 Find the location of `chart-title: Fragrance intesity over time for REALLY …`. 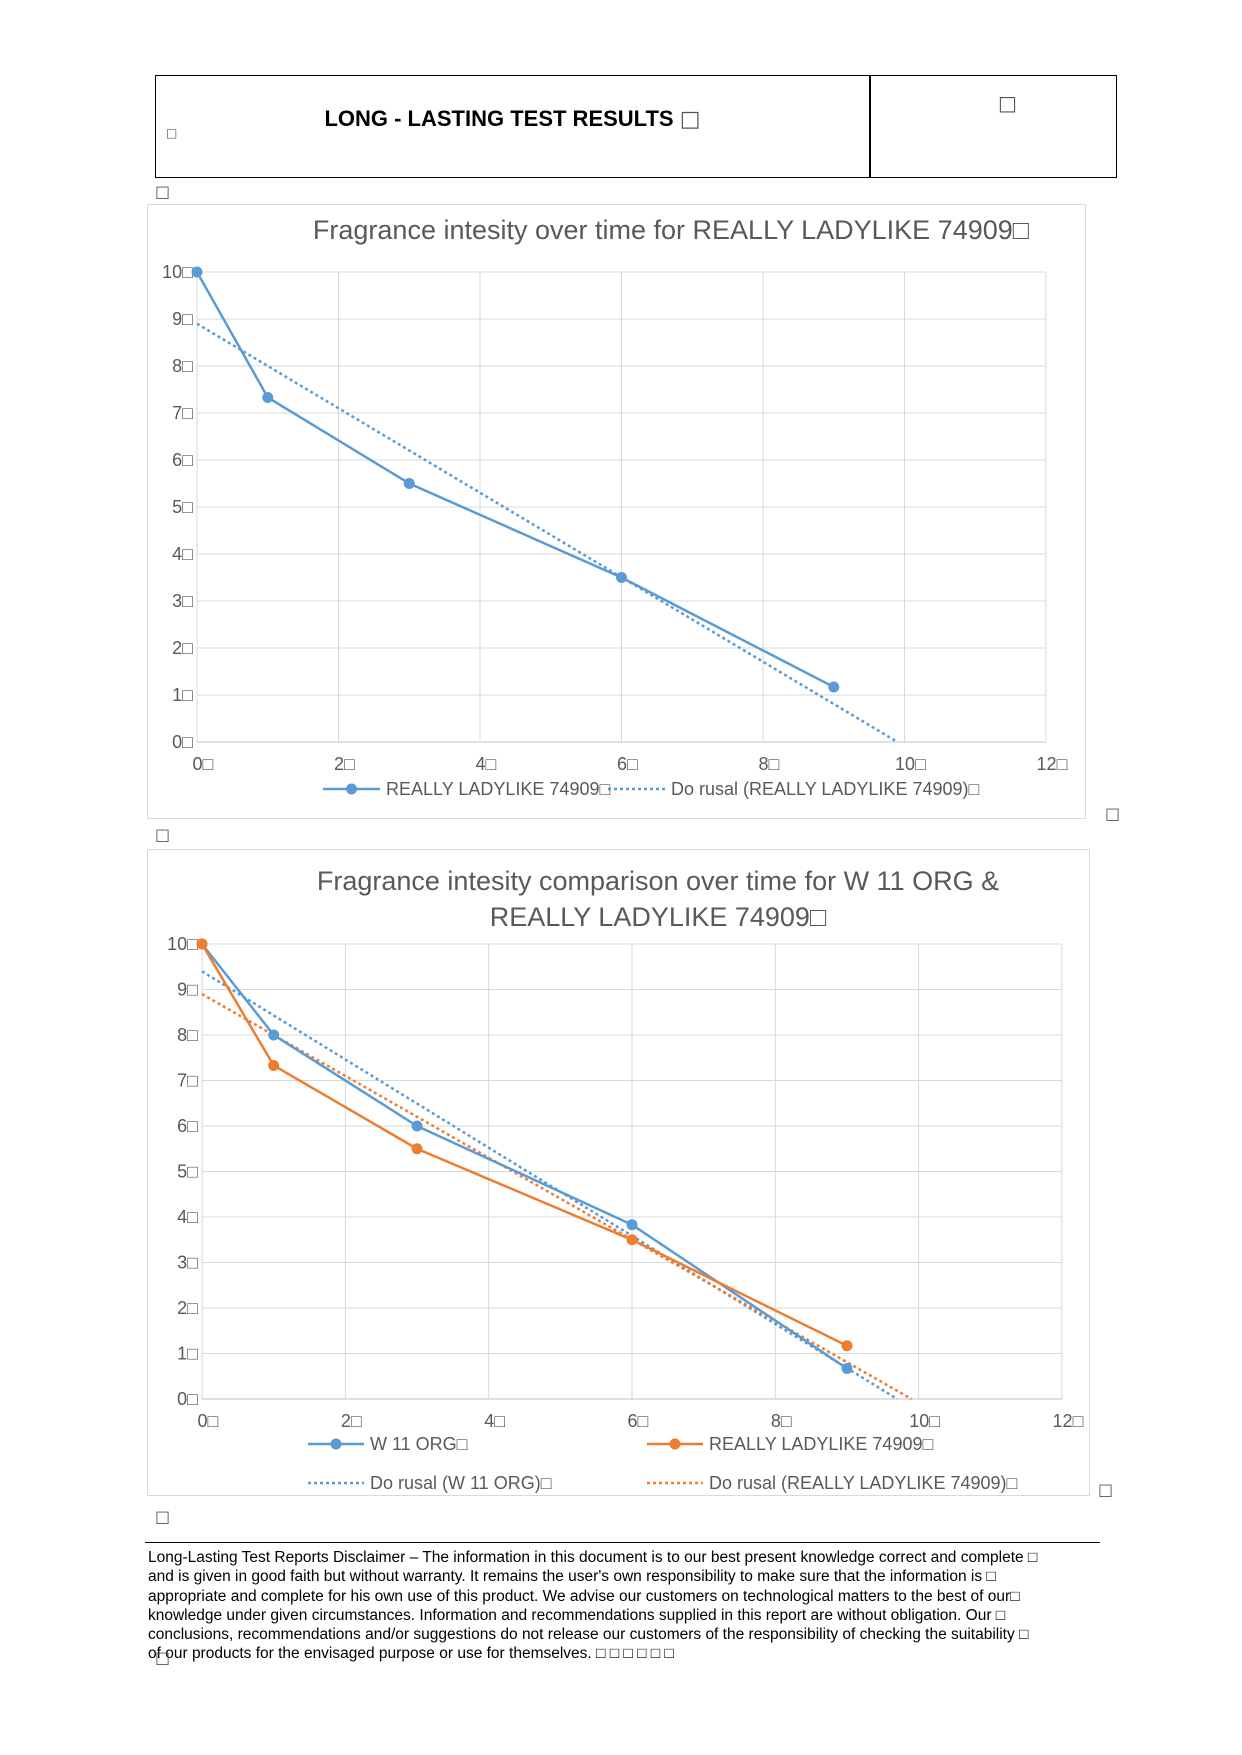

chart-title: Fragrance intesity over time for REALLY … is located at coordinates (671, 230).